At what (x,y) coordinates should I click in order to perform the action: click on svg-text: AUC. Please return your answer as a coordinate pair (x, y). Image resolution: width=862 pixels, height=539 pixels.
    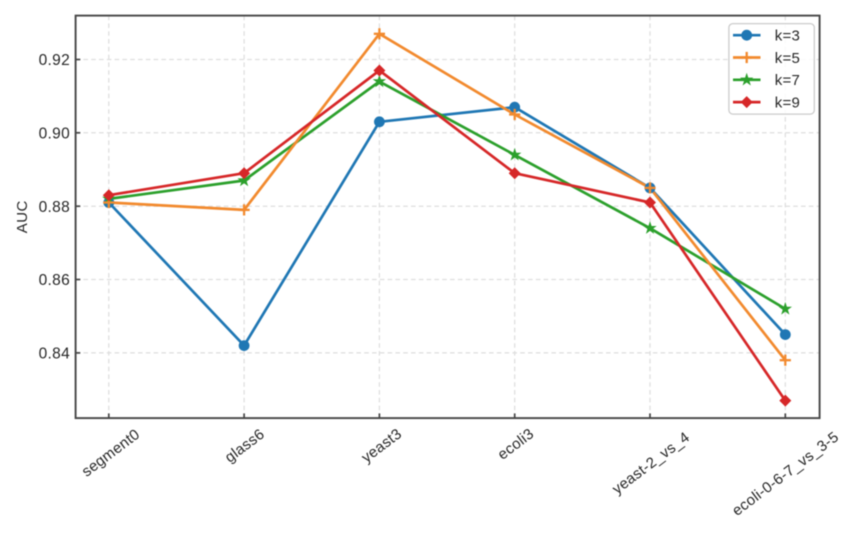
    Looking at the image, I should click on (22, 216).